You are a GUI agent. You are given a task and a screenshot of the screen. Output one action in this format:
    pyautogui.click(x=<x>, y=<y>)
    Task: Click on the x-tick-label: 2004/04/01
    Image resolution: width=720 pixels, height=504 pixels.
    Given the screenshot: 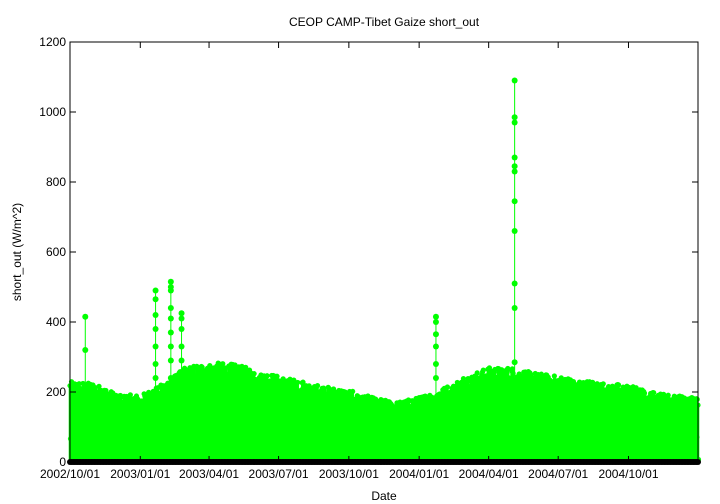 What is the action you would take?
    pyautogui.click(x=489, y=474)
    